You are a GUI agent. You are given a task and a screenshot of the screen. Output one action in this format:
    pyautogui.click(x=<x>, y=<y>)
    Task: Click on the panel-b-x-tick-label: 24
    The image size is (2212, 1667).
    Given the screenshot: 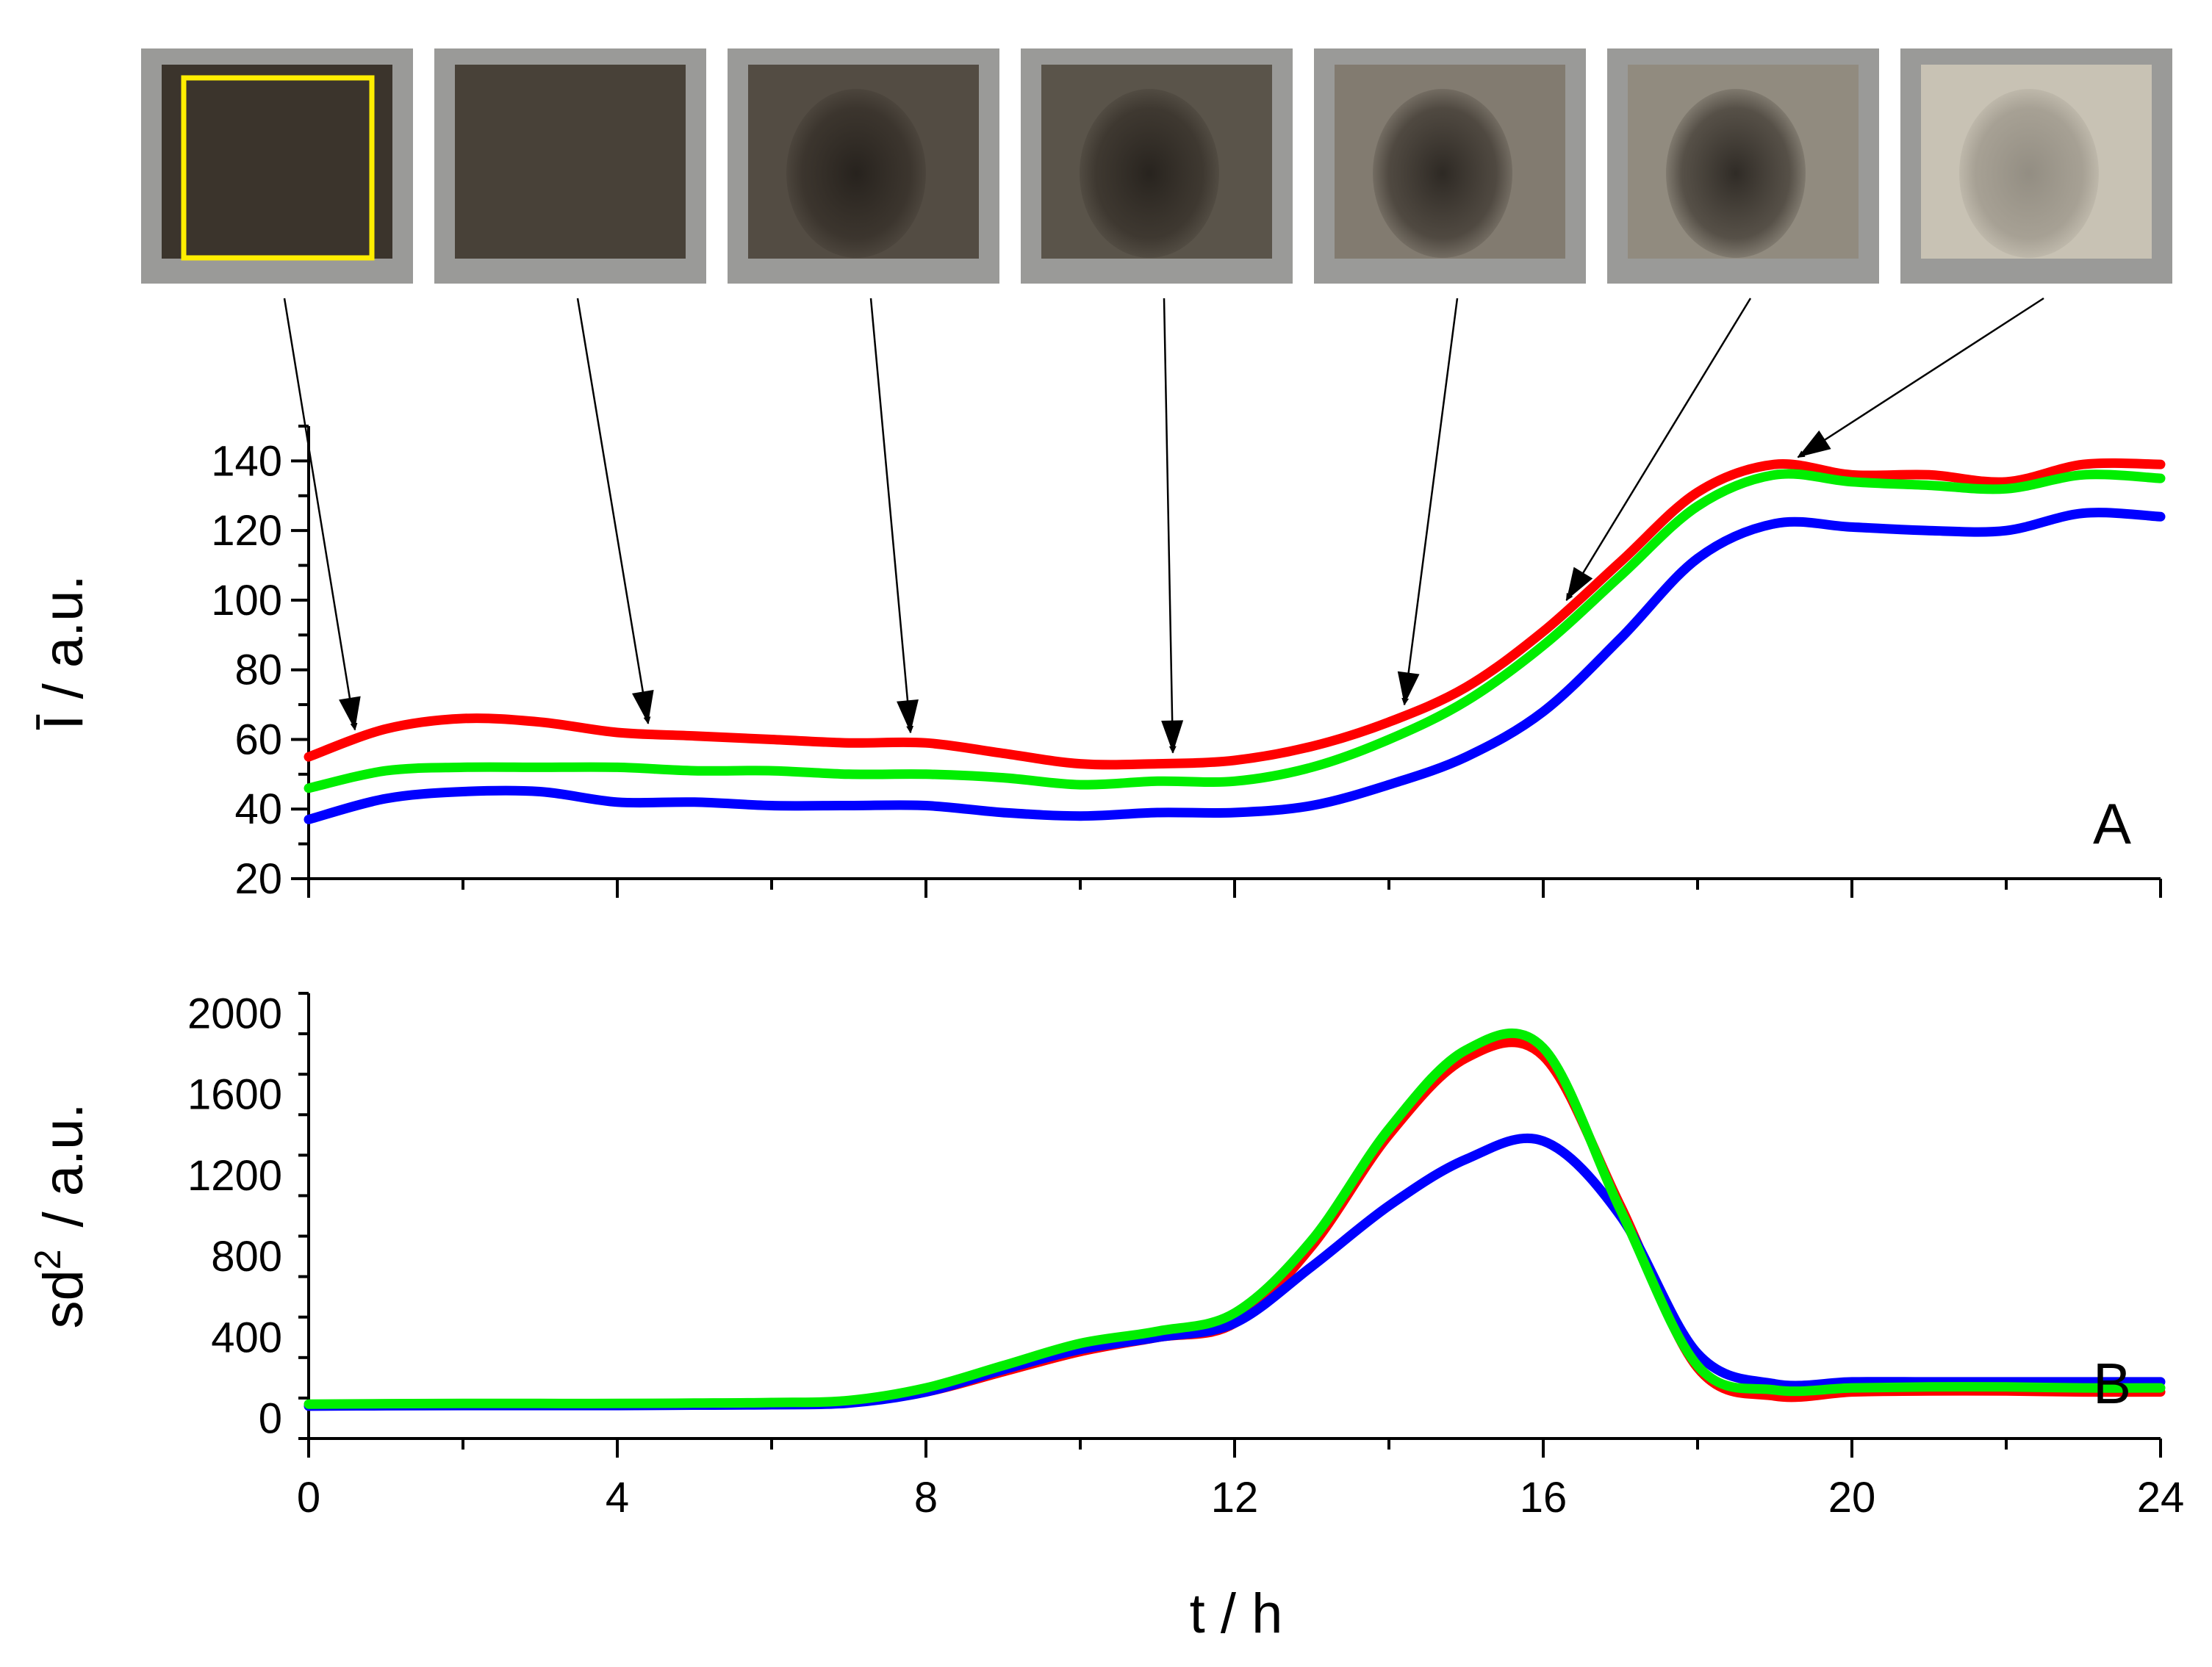 What is the action you would take?
    pyautogui.click(x=2161, y=1498)
    